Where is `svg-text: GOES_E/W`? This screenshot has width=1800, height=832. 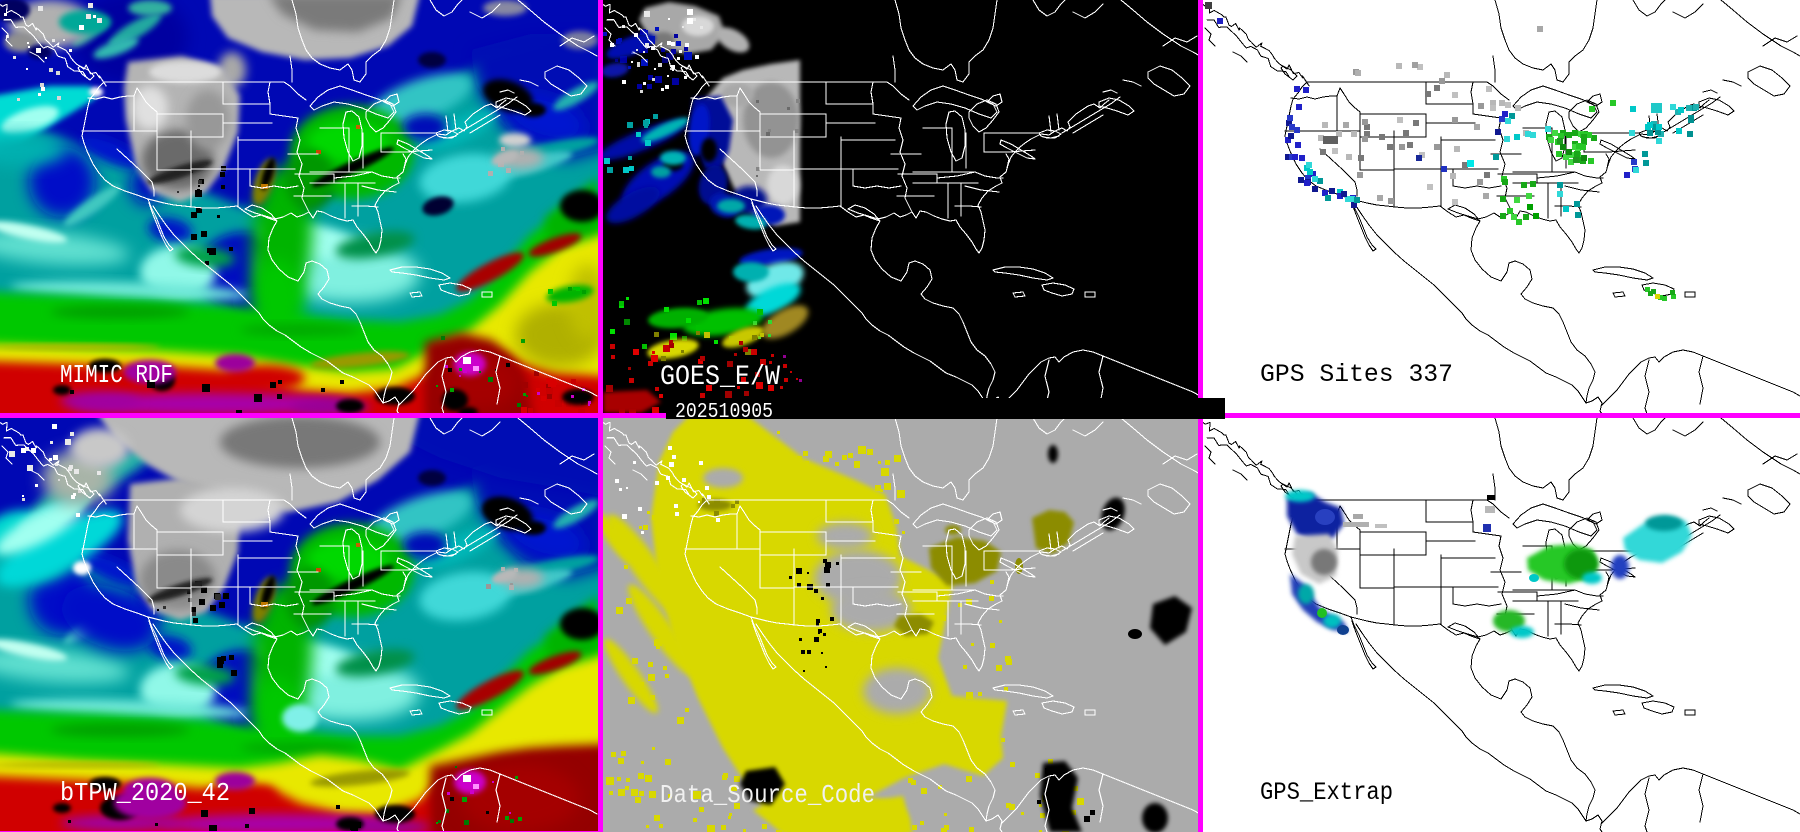
svg-text: GOES_E/W is located at coordinates (720, 377).